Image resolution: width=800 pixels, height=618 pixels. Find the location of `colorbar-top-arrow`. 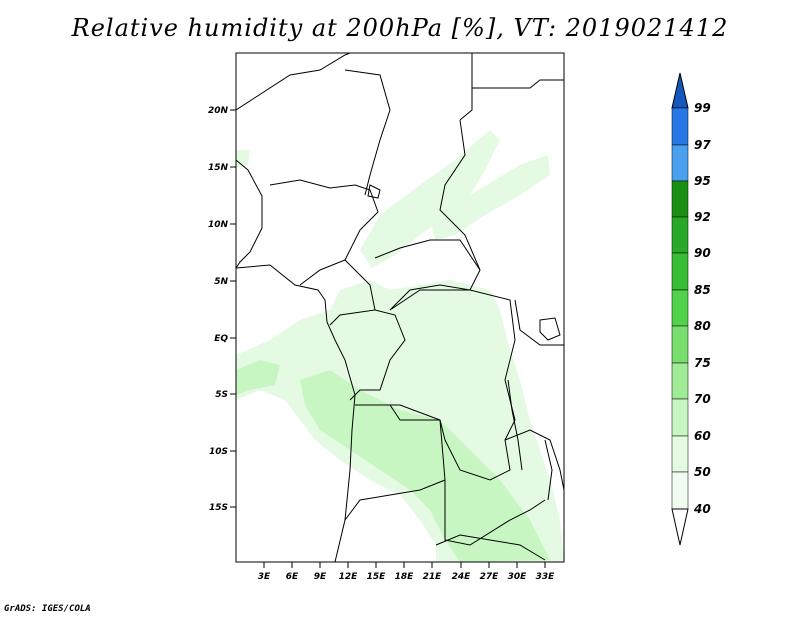

colorbar-top-arrow is located at coordinates (680, 90).